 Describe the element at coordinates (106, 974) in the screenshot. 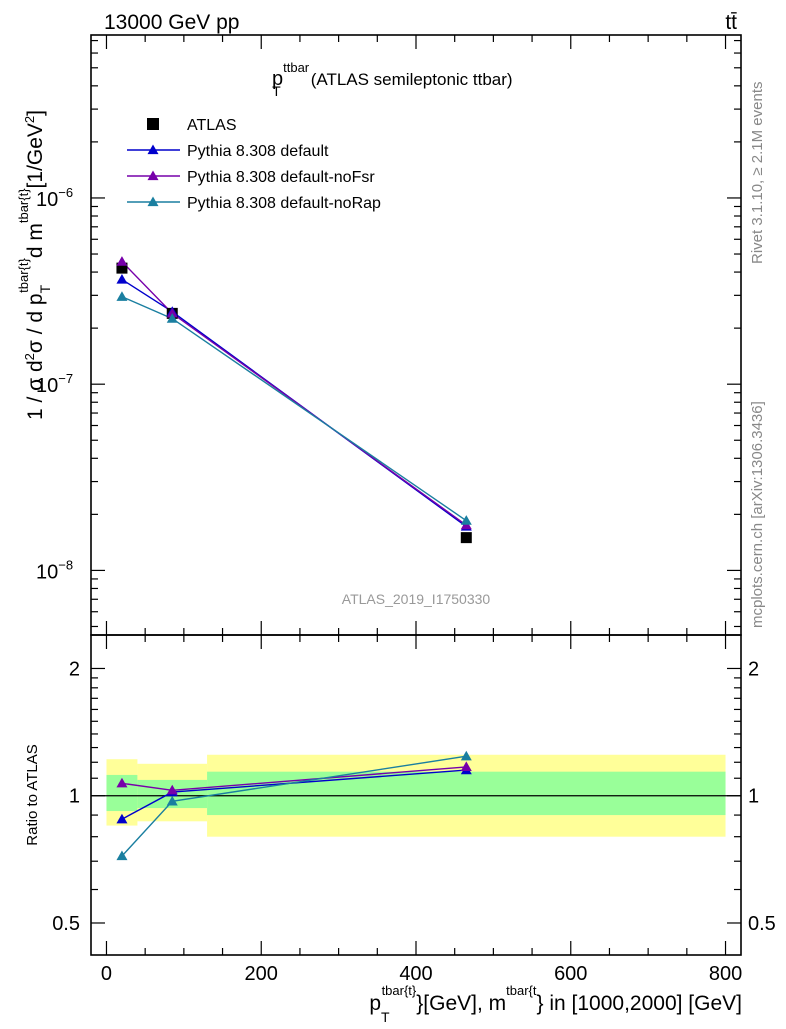

I see `xtick-label-0: 0` at that location.